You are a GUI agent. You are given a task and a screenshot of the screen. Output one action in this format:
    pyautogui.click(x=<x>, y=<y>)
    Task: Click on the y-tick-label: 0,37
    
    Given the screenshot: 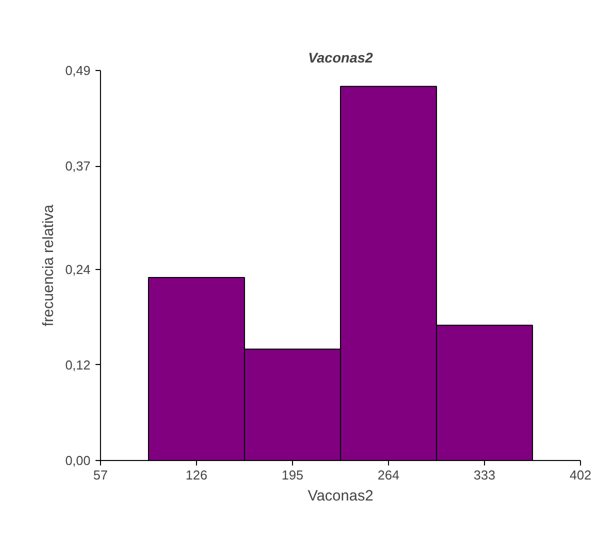 What is the action you would take?
    pyautogui.click(x=78, y=166)
    